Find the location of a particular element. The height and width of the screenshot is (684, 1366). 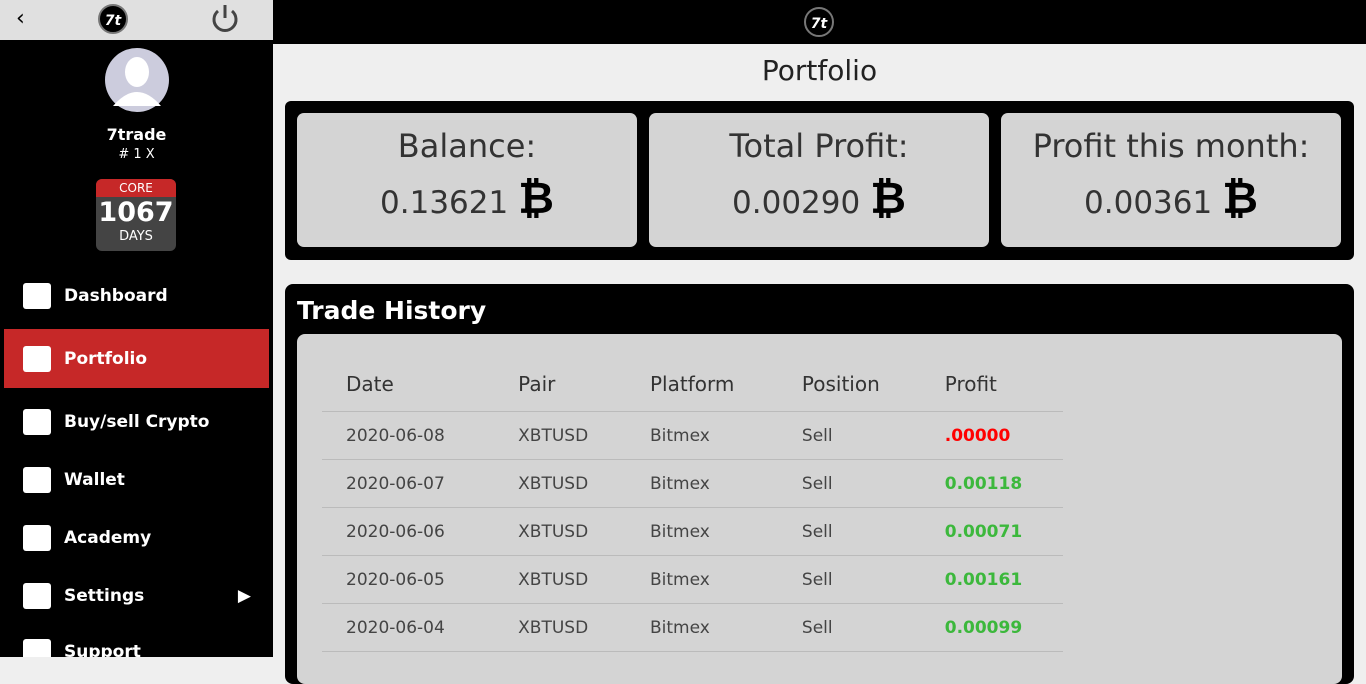

summary-card: Total Profit: 0.00290 ₿ is located at coordinates (819, 180).